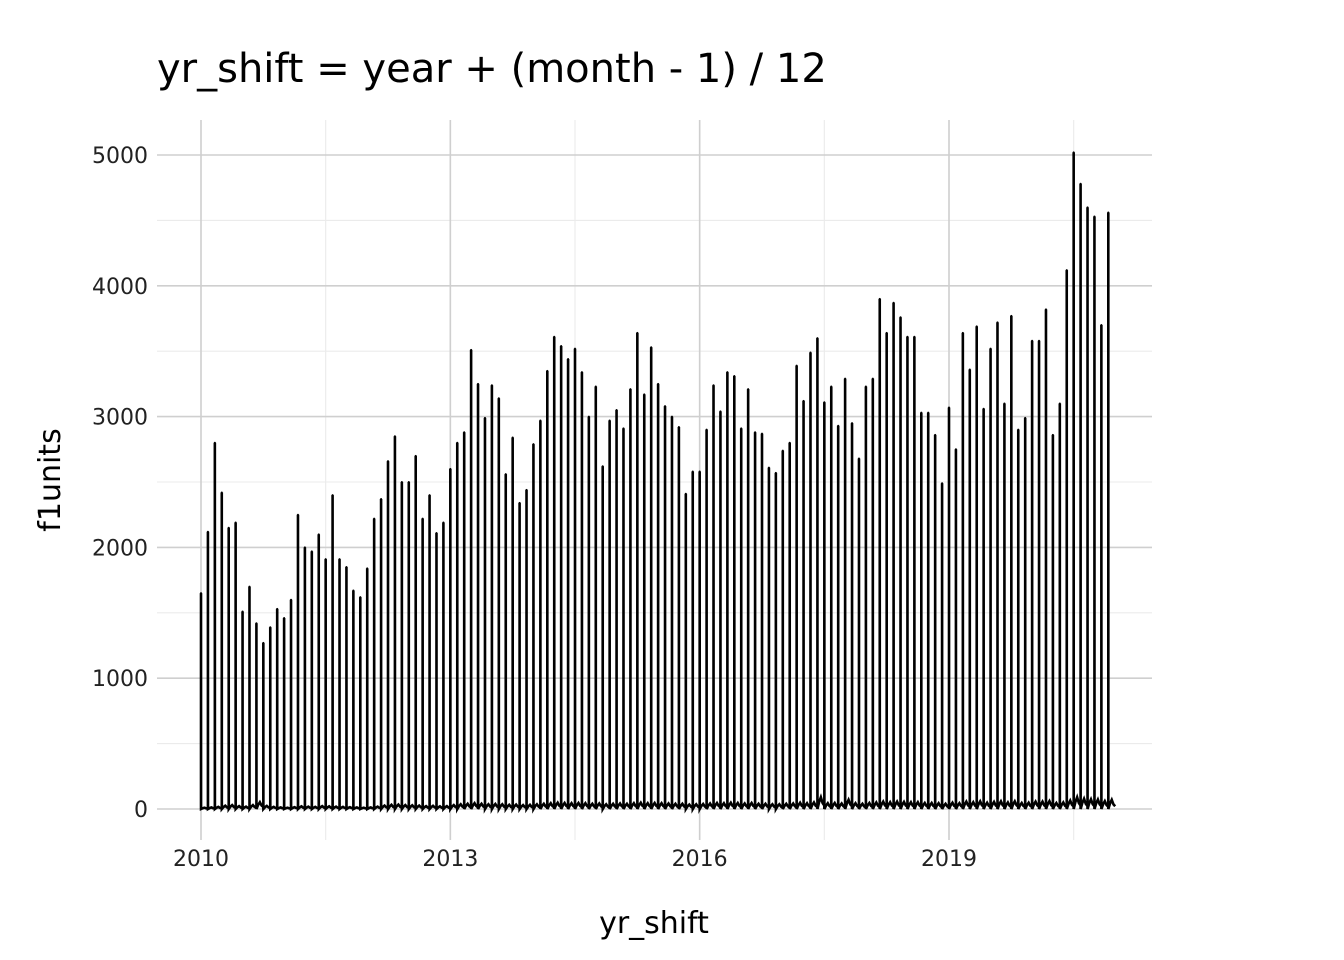 This screenshot has width=1344, height=960. What do you see at coordinates (575, 859) in the screenshot?
I see `x-axis-tick-labels: 2010 2013 2016 2019` at bounding box center [575, 859].